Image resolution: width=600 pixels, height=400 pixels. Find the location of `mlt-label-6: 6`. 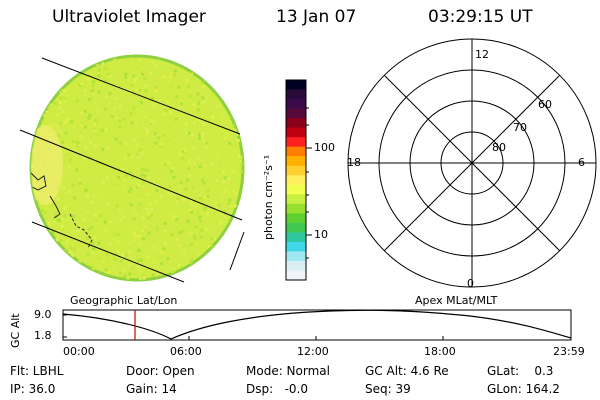

mlt-label-6: 6 is located at coordinates (581, 162).